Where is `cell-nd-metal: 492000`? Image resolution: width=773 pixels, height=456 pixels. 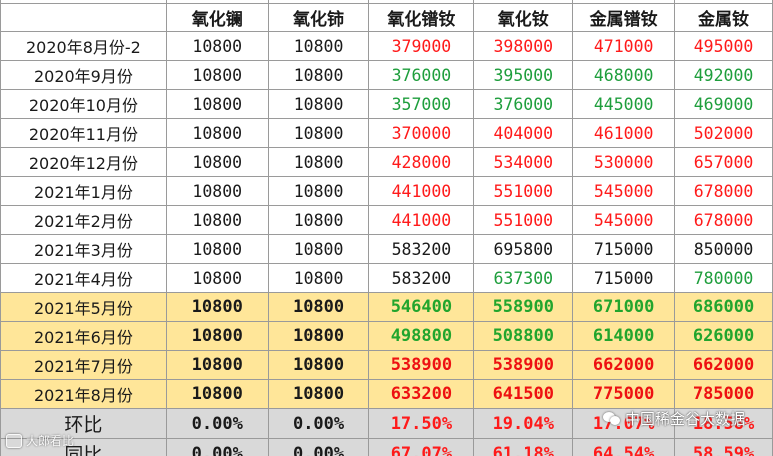 cell-nd-metal: 492000 is located at coordinates (723, 75).